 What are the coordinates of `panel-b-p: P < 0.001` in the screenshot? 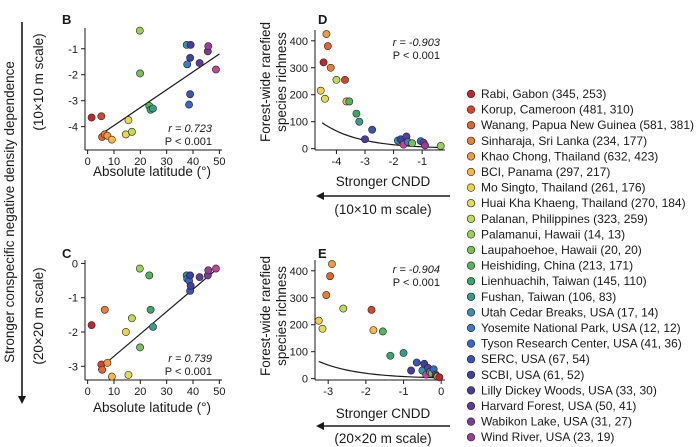 It's located at (188, 142).